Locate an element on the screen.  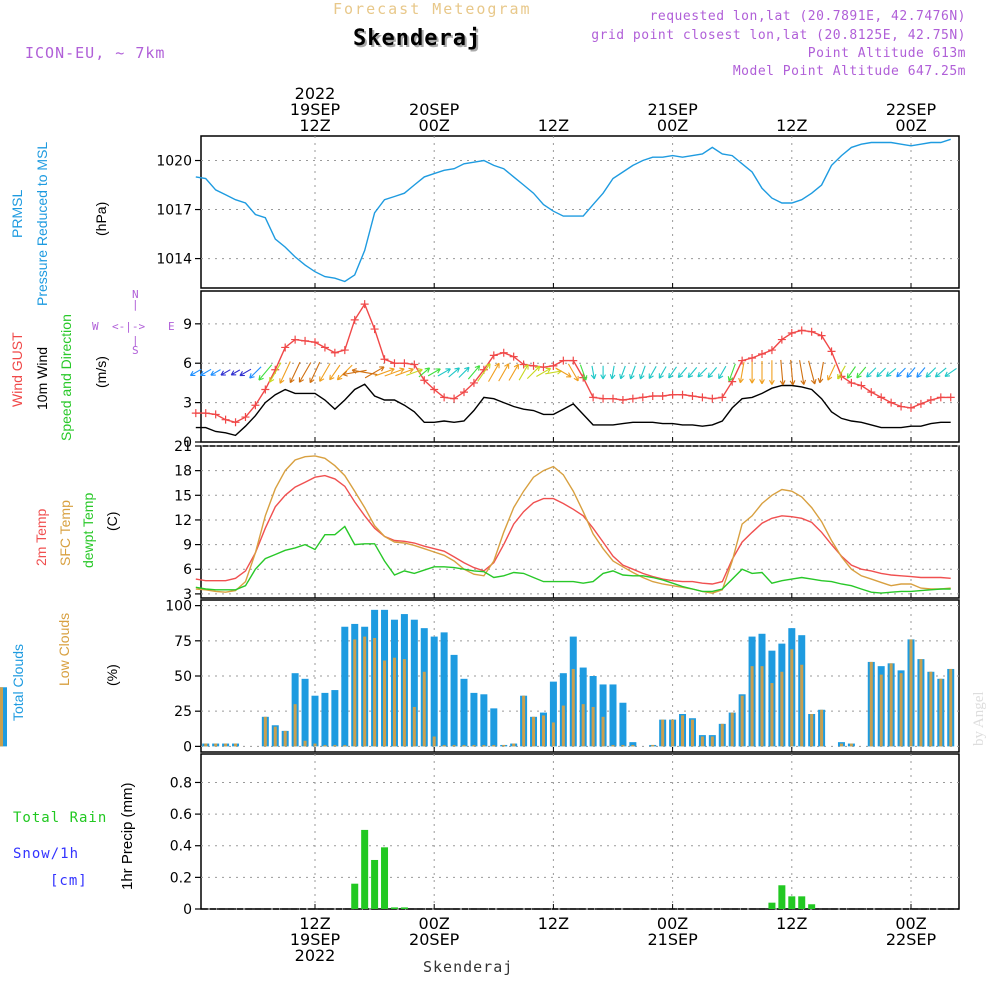
total-rain-legend: Total Rain is located at coordinates (60, 818).